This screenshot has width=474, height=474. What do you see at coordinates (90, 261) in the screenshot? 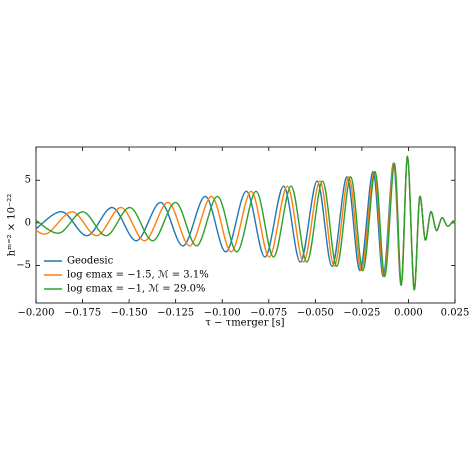
I see `legend-label: Geodesic` at bounding box center [90, 261].